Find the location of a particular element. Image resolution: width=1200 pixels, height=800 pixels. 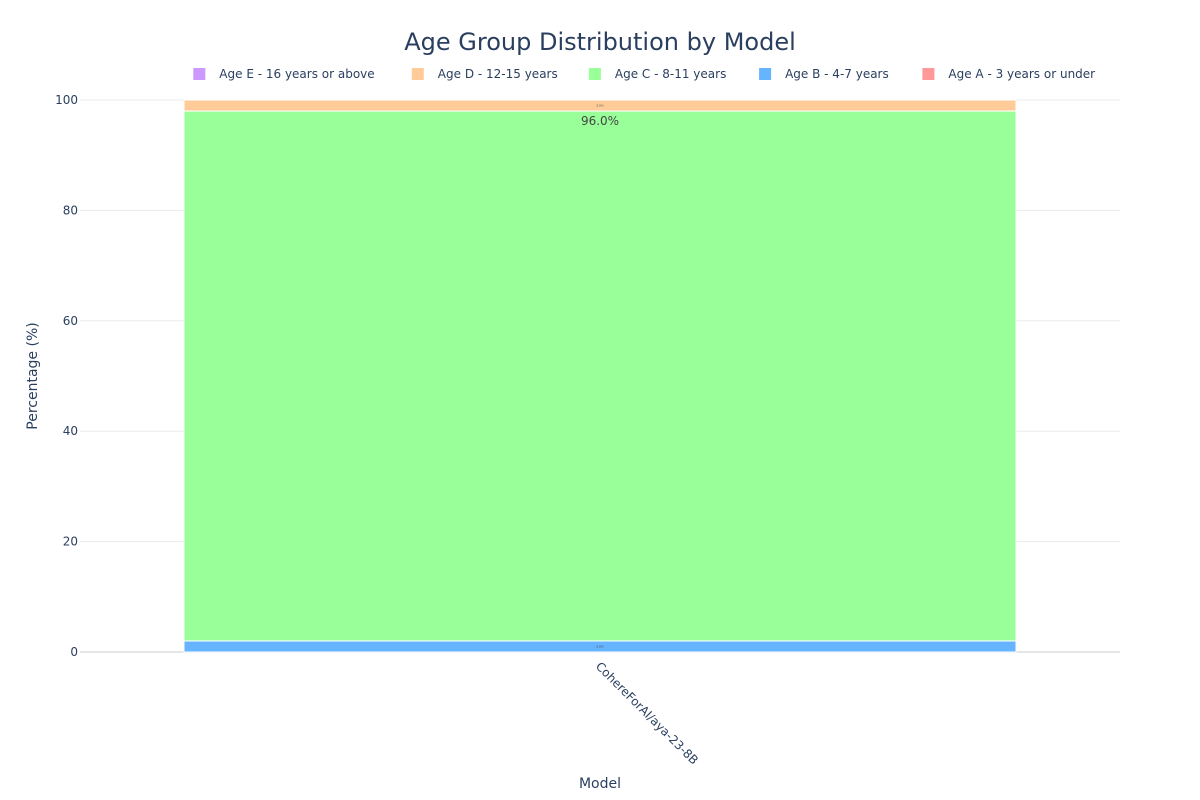

bar-segment-label: 96.0% is located at coordinates (600, 121).